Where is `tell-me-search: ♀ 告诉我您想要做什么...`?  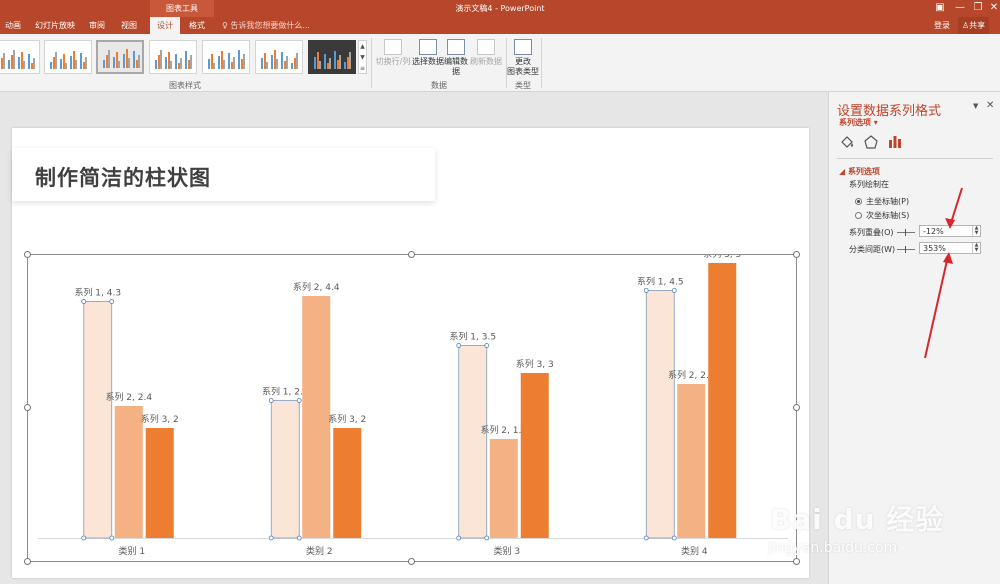 tell-me-search: ♀ 告诉我您想要做什么... is located at coordinates (266, 25).